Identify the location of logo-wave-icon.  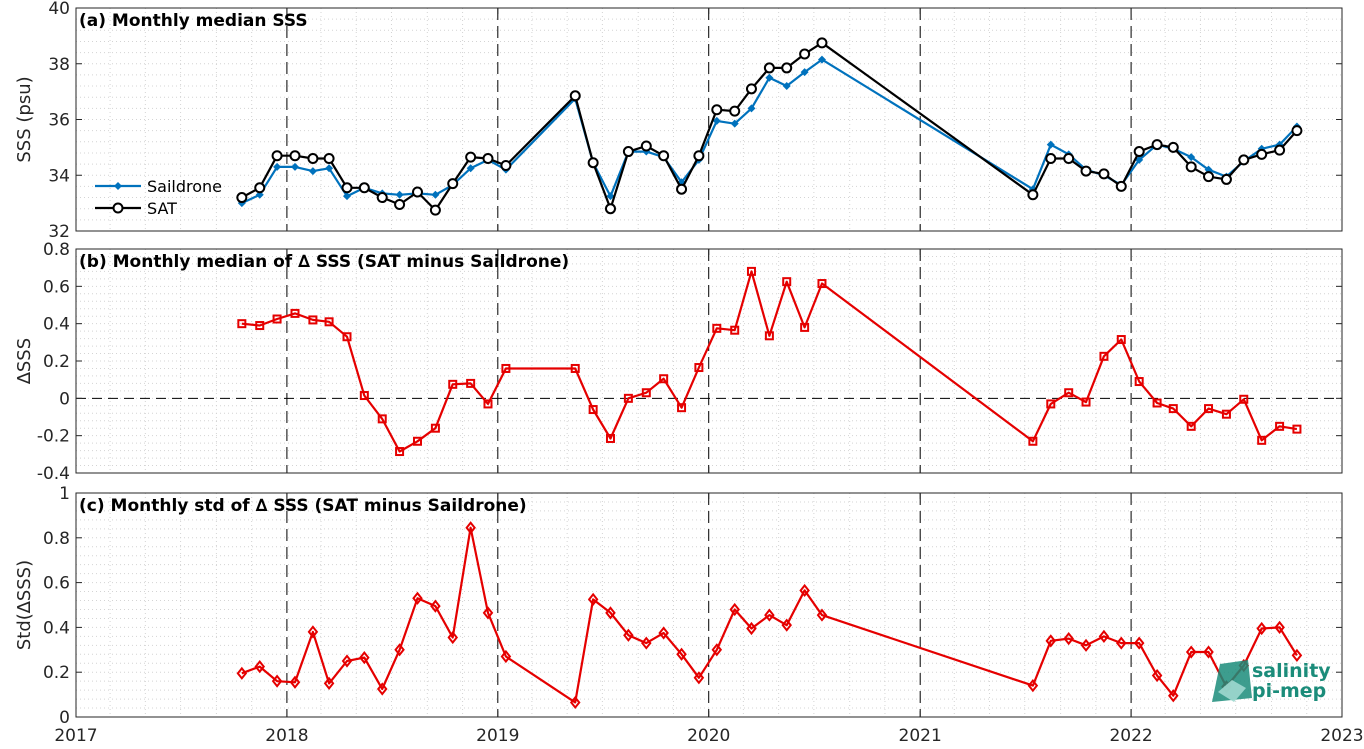
(1232, 691).